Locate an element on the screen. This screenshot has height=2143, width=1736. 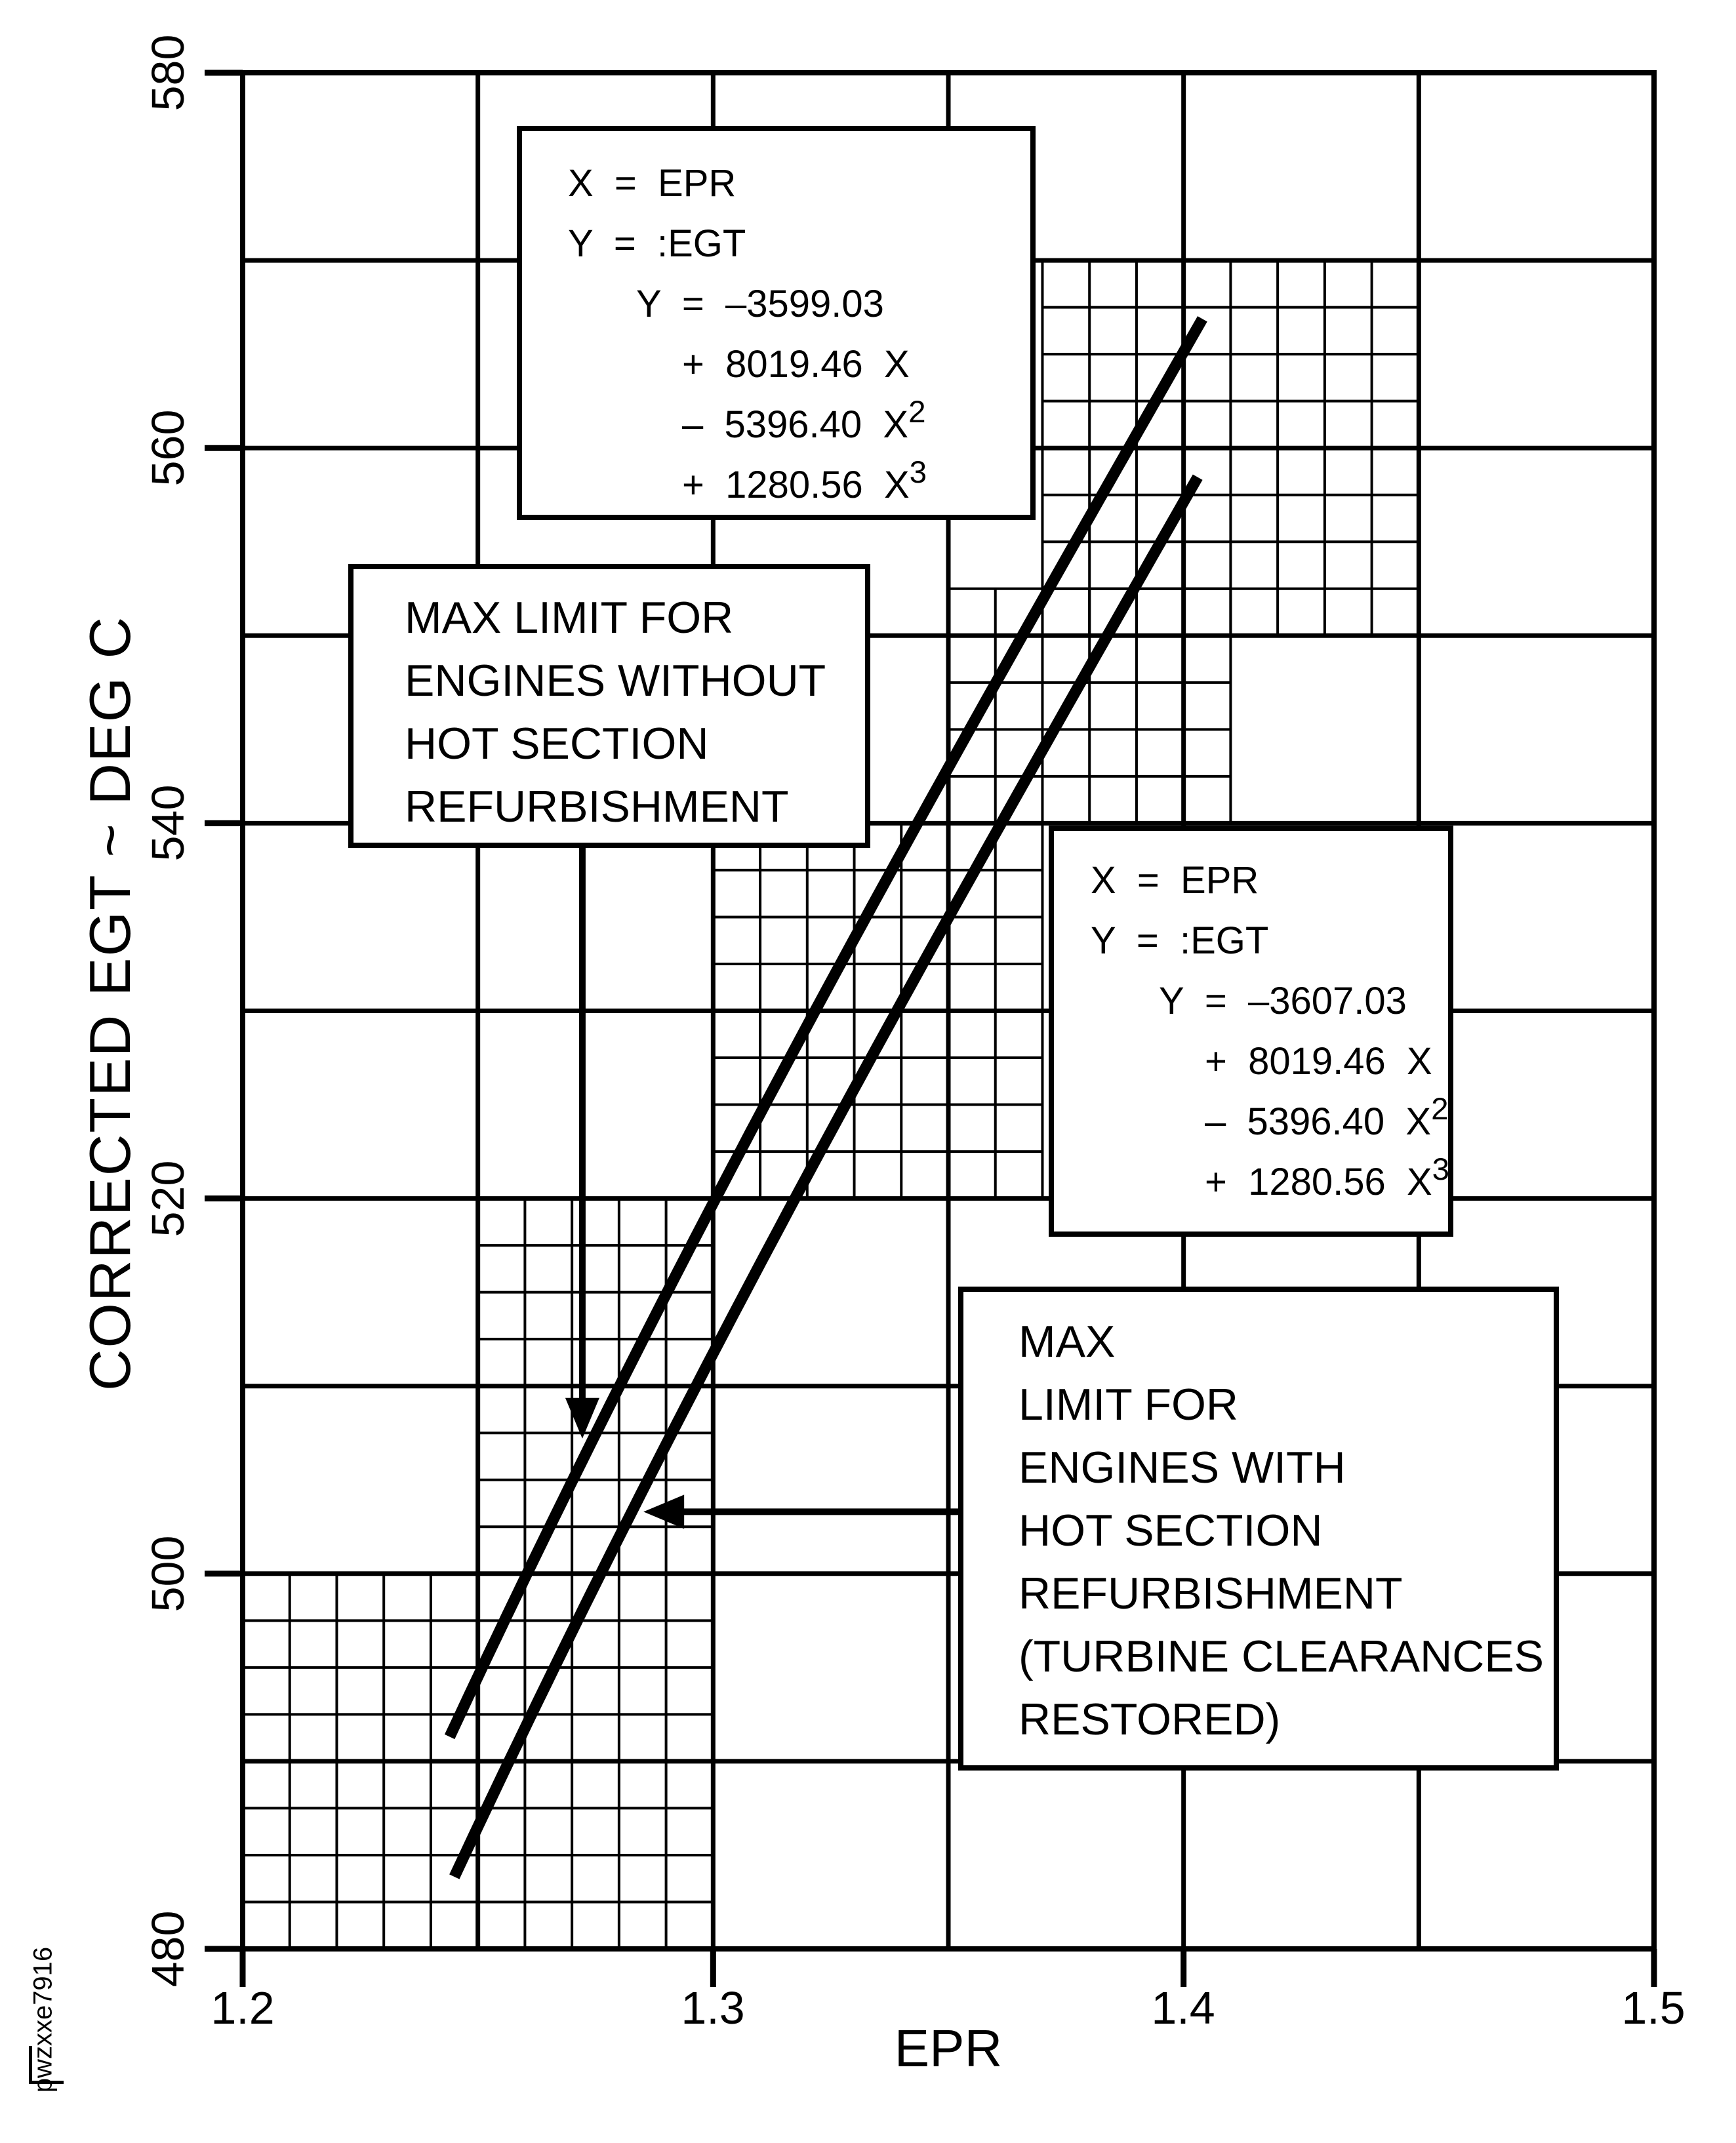
label-line: MAX is located at coordinates (1067, 1342).